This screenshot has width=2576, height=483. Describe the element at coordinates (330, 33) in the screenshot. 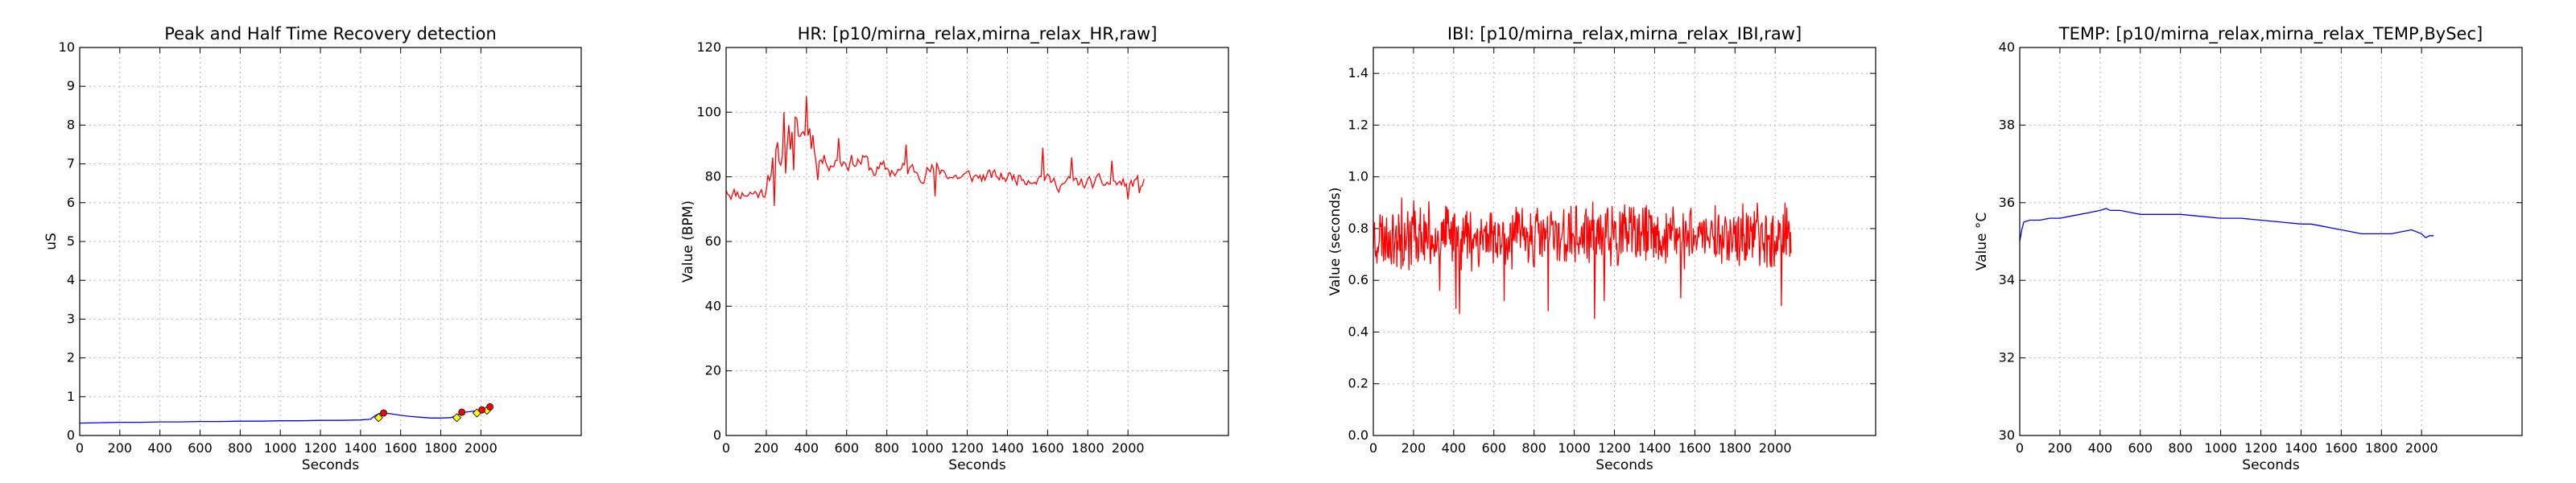

I see `chart-title: Peak and Half Time Recovery detection` at that location.